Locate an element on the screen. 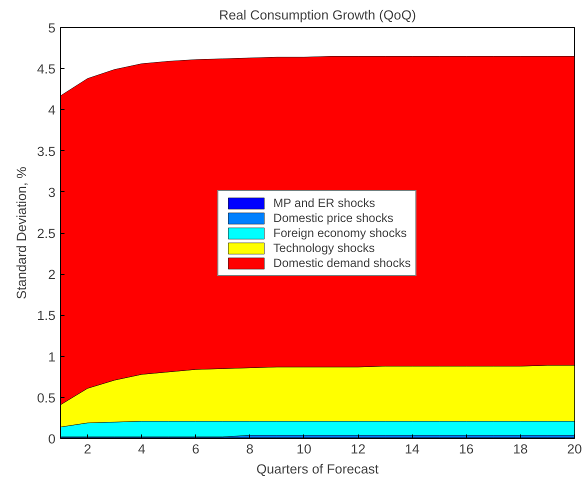 The height and width of the screenshot is (479, 586). y-tick-label: 1.5 is located at coordinates (46, 316).